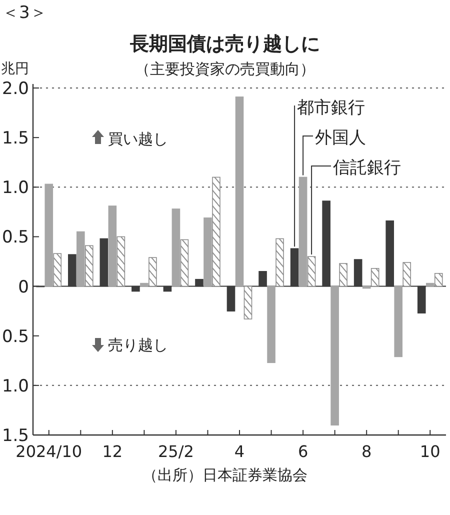 The width and height of the screenshot is (450, 515). Describe the element at coordinates (15, 69) in the screenshot. I see `y-axis-title: 兆円` at that location.